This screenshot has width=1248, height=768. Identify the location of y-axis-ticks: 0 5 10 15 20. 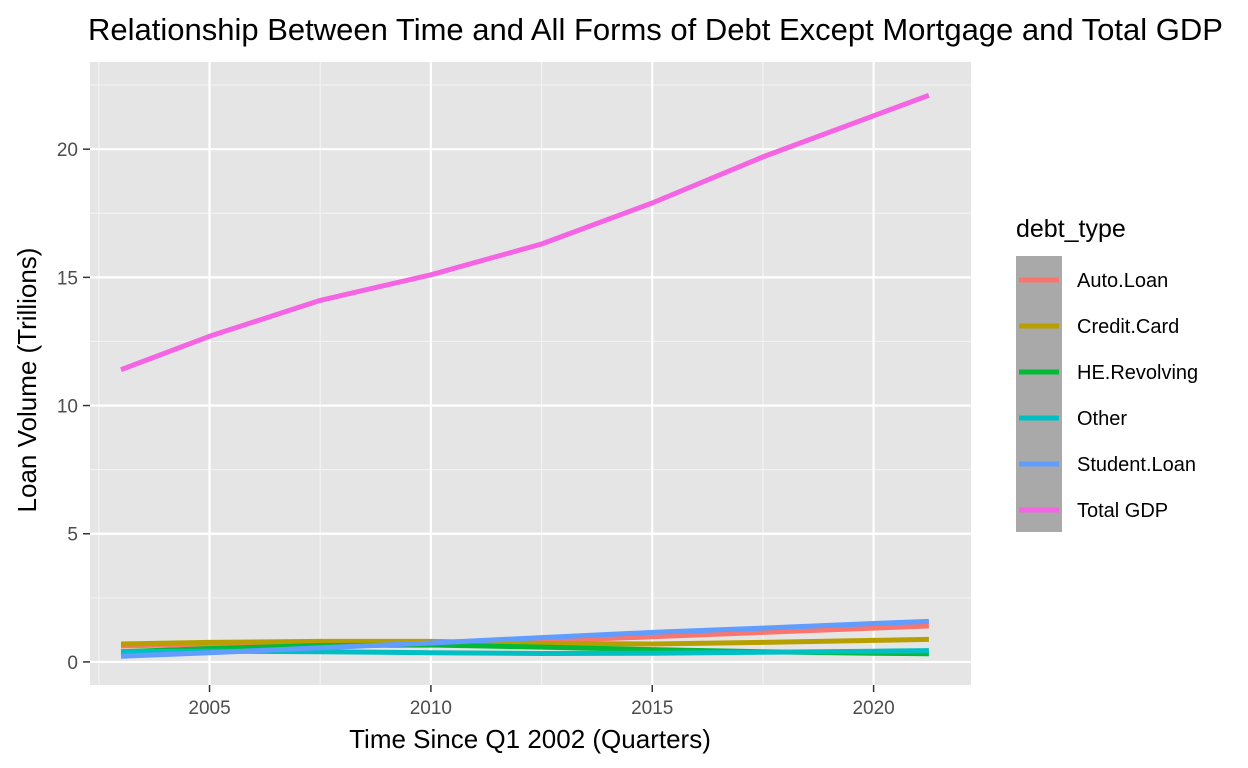
(73, 407).